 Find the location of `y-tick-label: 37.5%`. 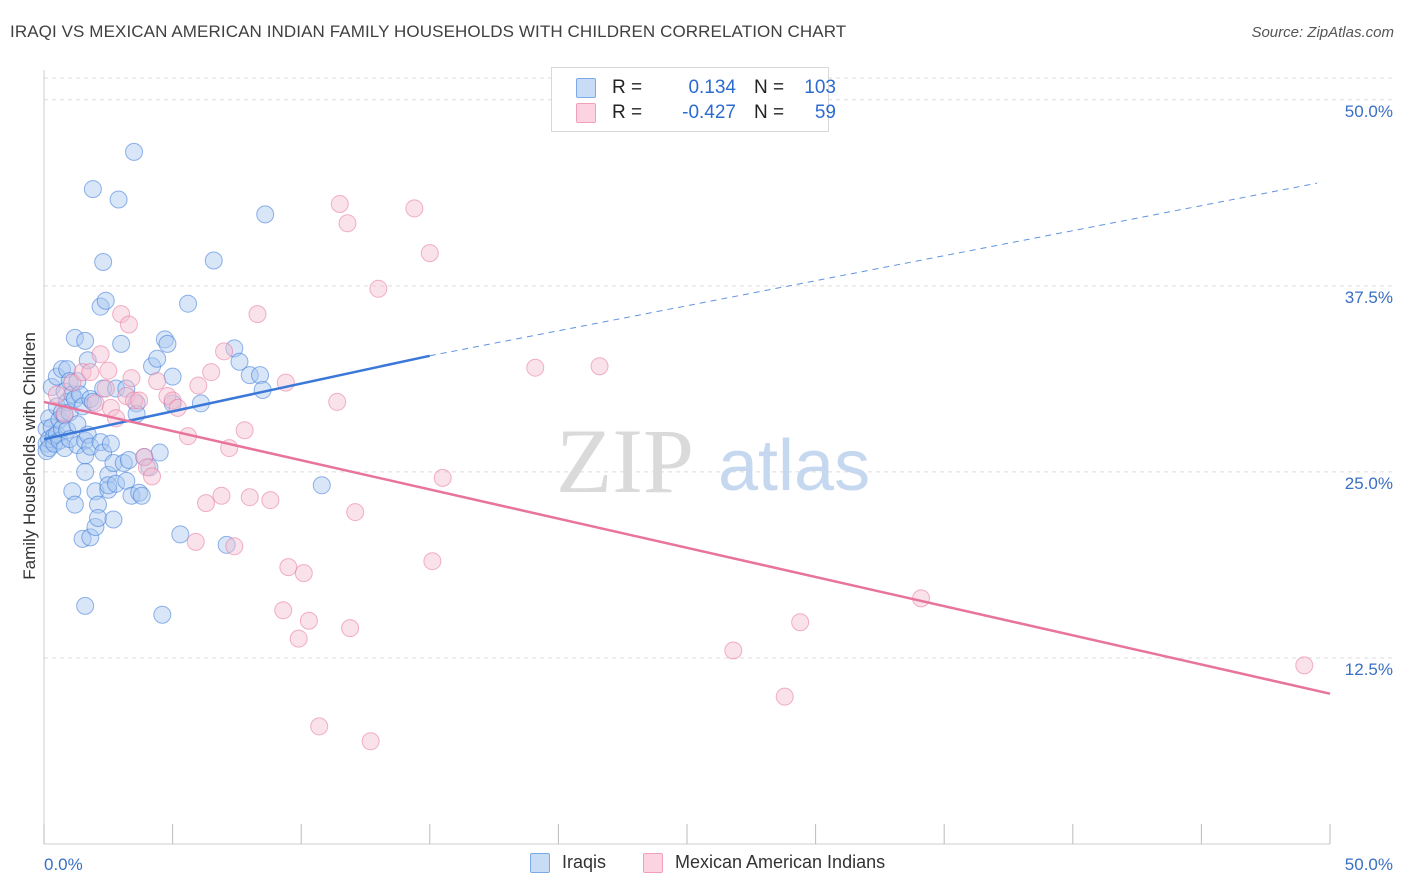

y-tick-label: 37.5% is located at coordinates (1369, 297).